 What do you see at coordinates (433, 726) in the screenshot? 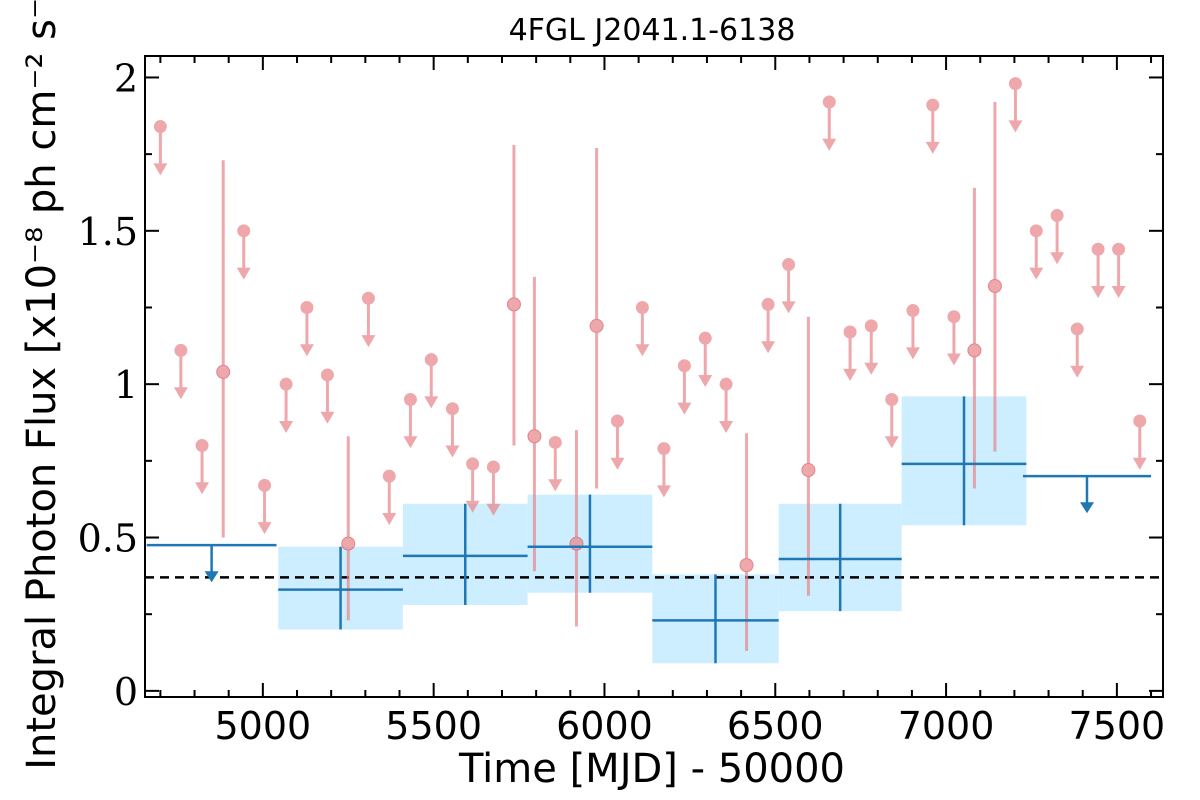
I see `x-tick-label: 5500` at bounding box center [433, 726].